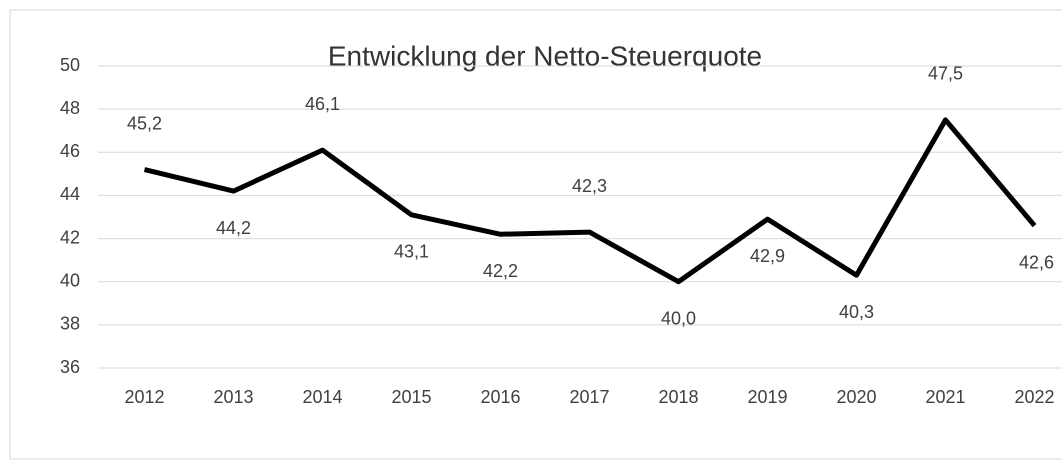 This screenshot has height=462, width=1062. What do you see at coordinates (500, 397) in the screenshot?
I see `x-tick-label: 2016` at bounding box center [500, 397].